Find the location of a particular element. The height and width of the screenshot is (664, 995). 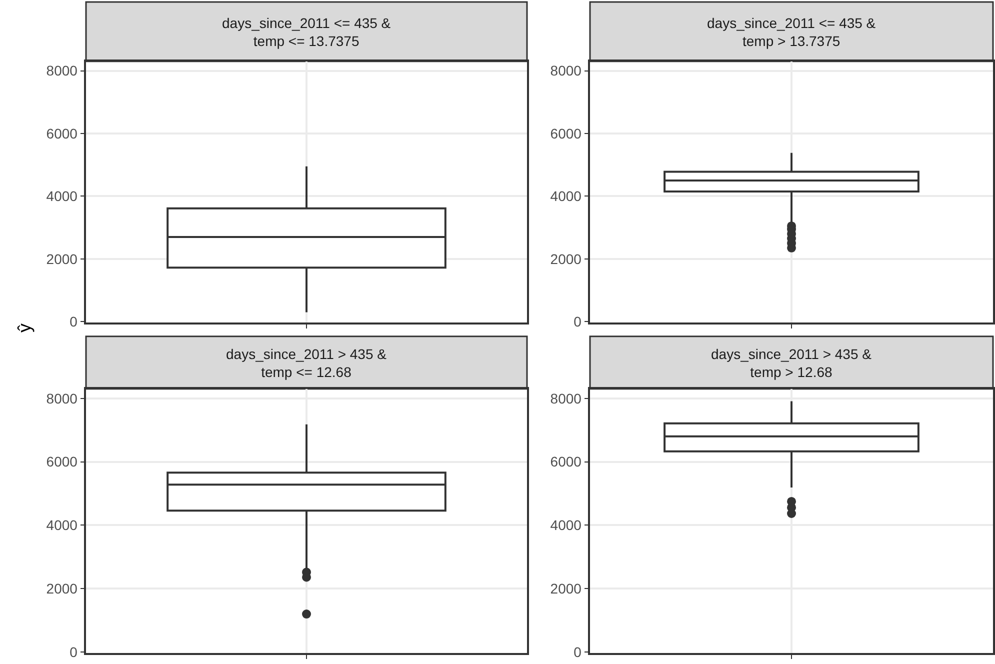

chart-title: days_since_2011 > 435 & temp <= 12.68 is located at coordinates (307, 363).